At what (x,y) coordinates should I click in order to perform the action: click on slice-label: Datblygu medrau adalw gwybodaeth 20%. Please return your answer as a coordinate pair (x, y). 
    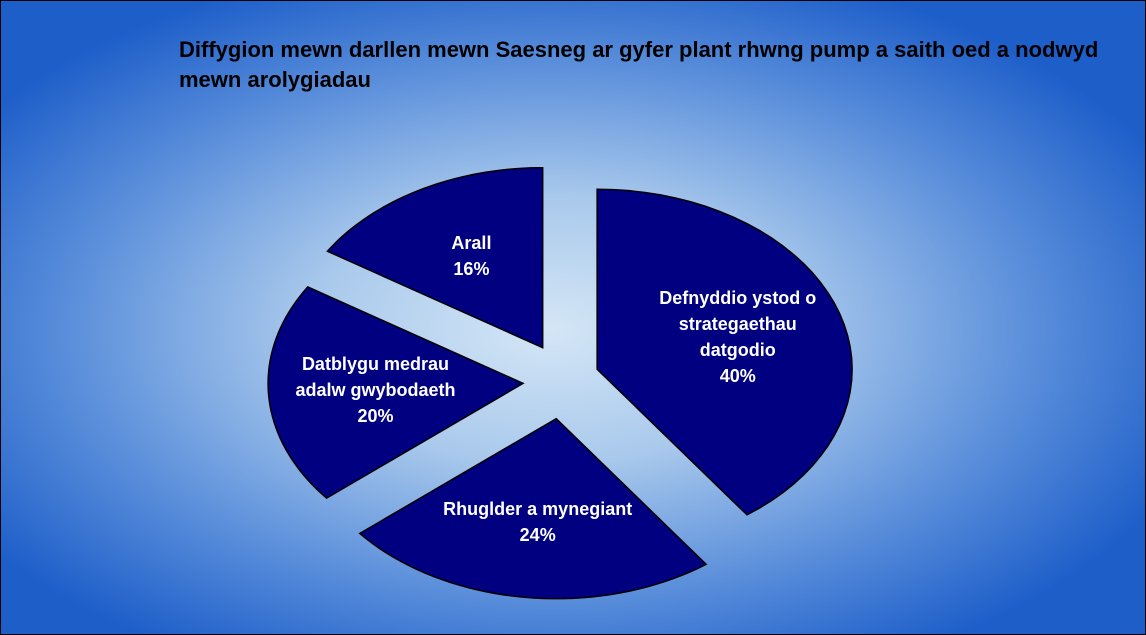
    Looking at the image, I should click on (375, 390).